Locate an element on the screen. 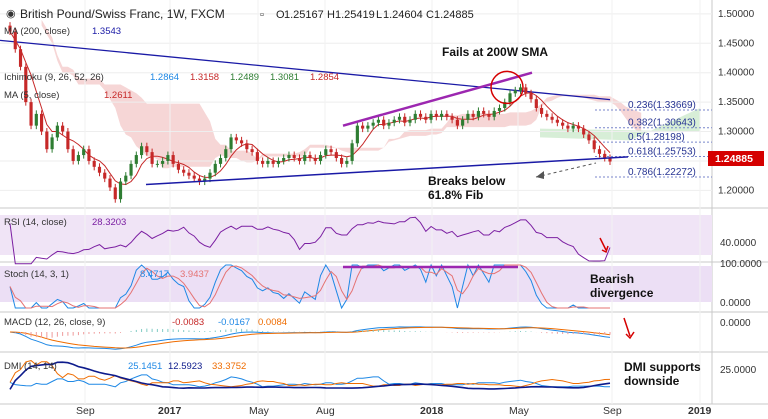 This screenshot has width=768, height=419. legend-ma200-value: 1.3543 is located at coordinates (106, 31).